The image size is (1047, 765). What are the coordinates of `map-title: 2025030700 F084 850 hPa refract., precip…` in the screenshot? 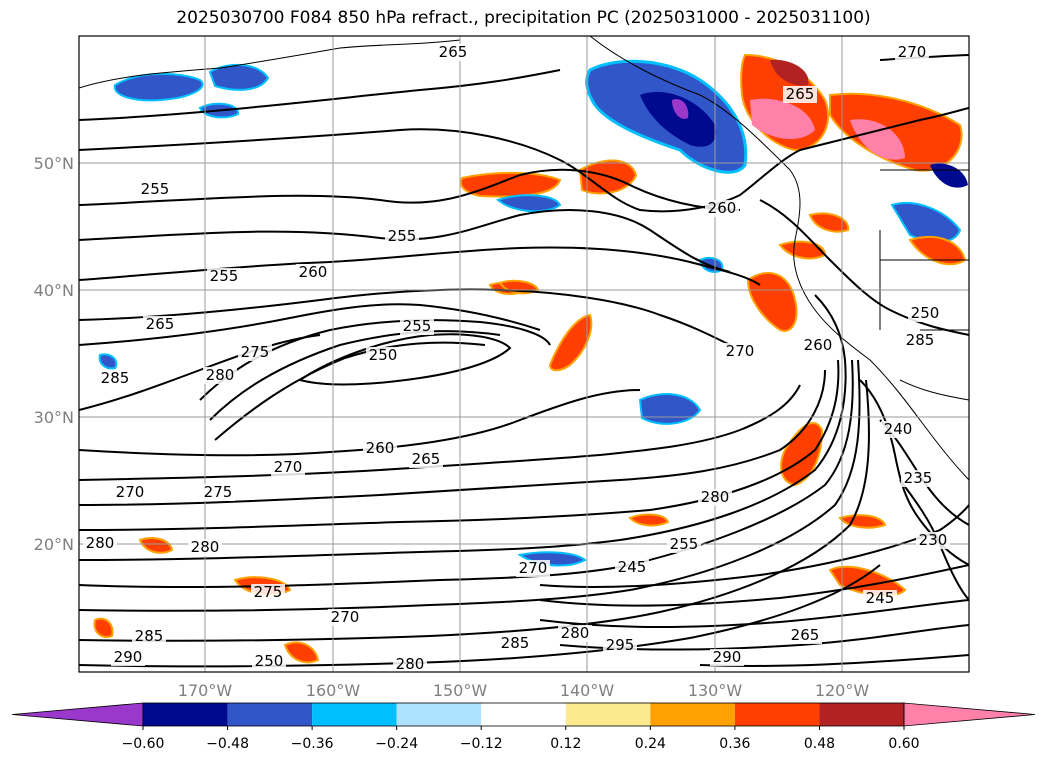 It's located at (523, 18).